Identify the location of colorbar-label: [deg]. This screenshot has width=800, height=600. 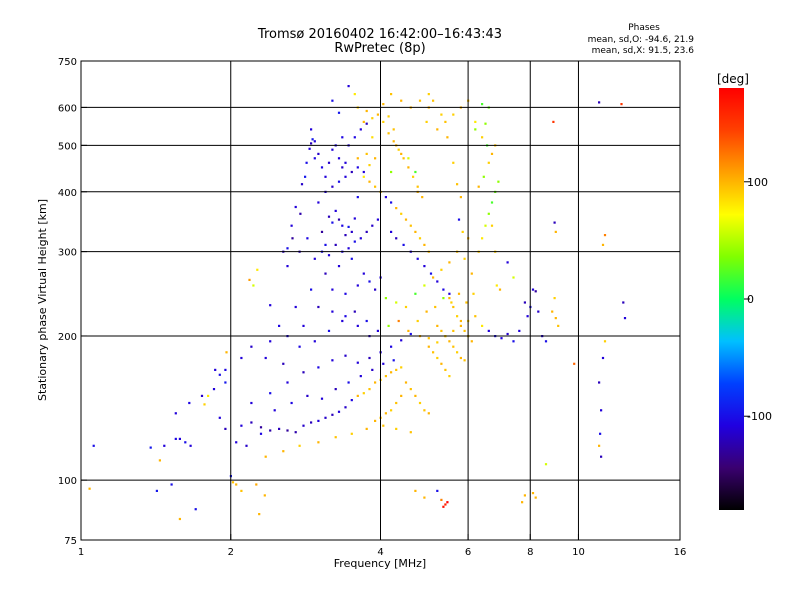
(733, 79).